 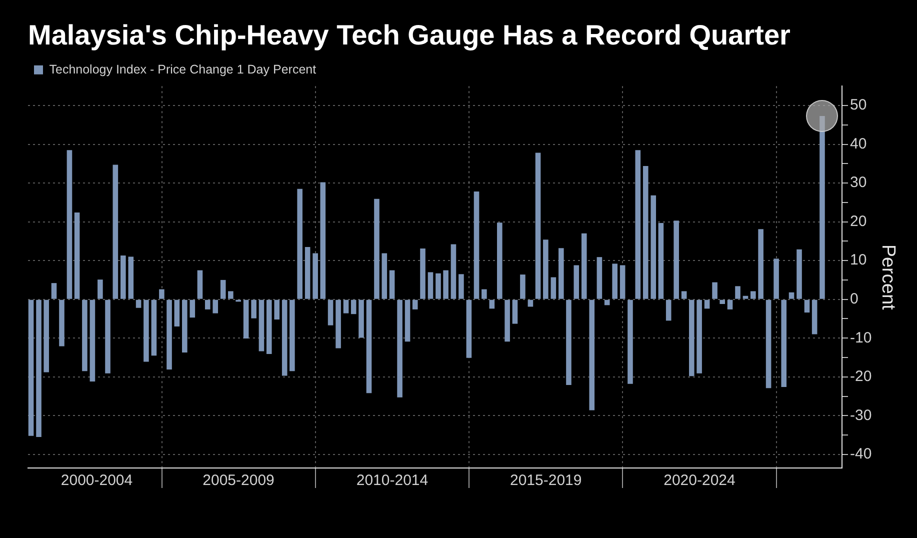 I want to click on y-tick-label: -40, so click(x=861, y=454).